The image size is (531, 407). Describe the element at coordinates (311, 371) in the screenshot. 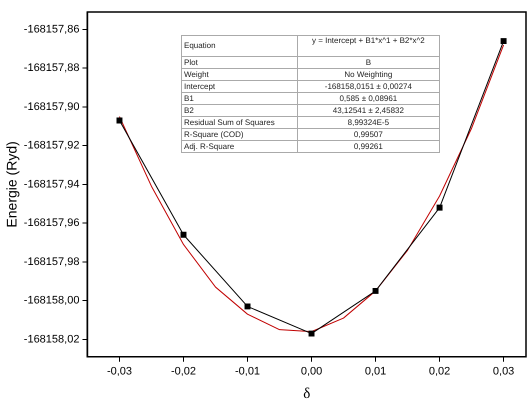

I see `x-tick-label: 0,00` at that location.